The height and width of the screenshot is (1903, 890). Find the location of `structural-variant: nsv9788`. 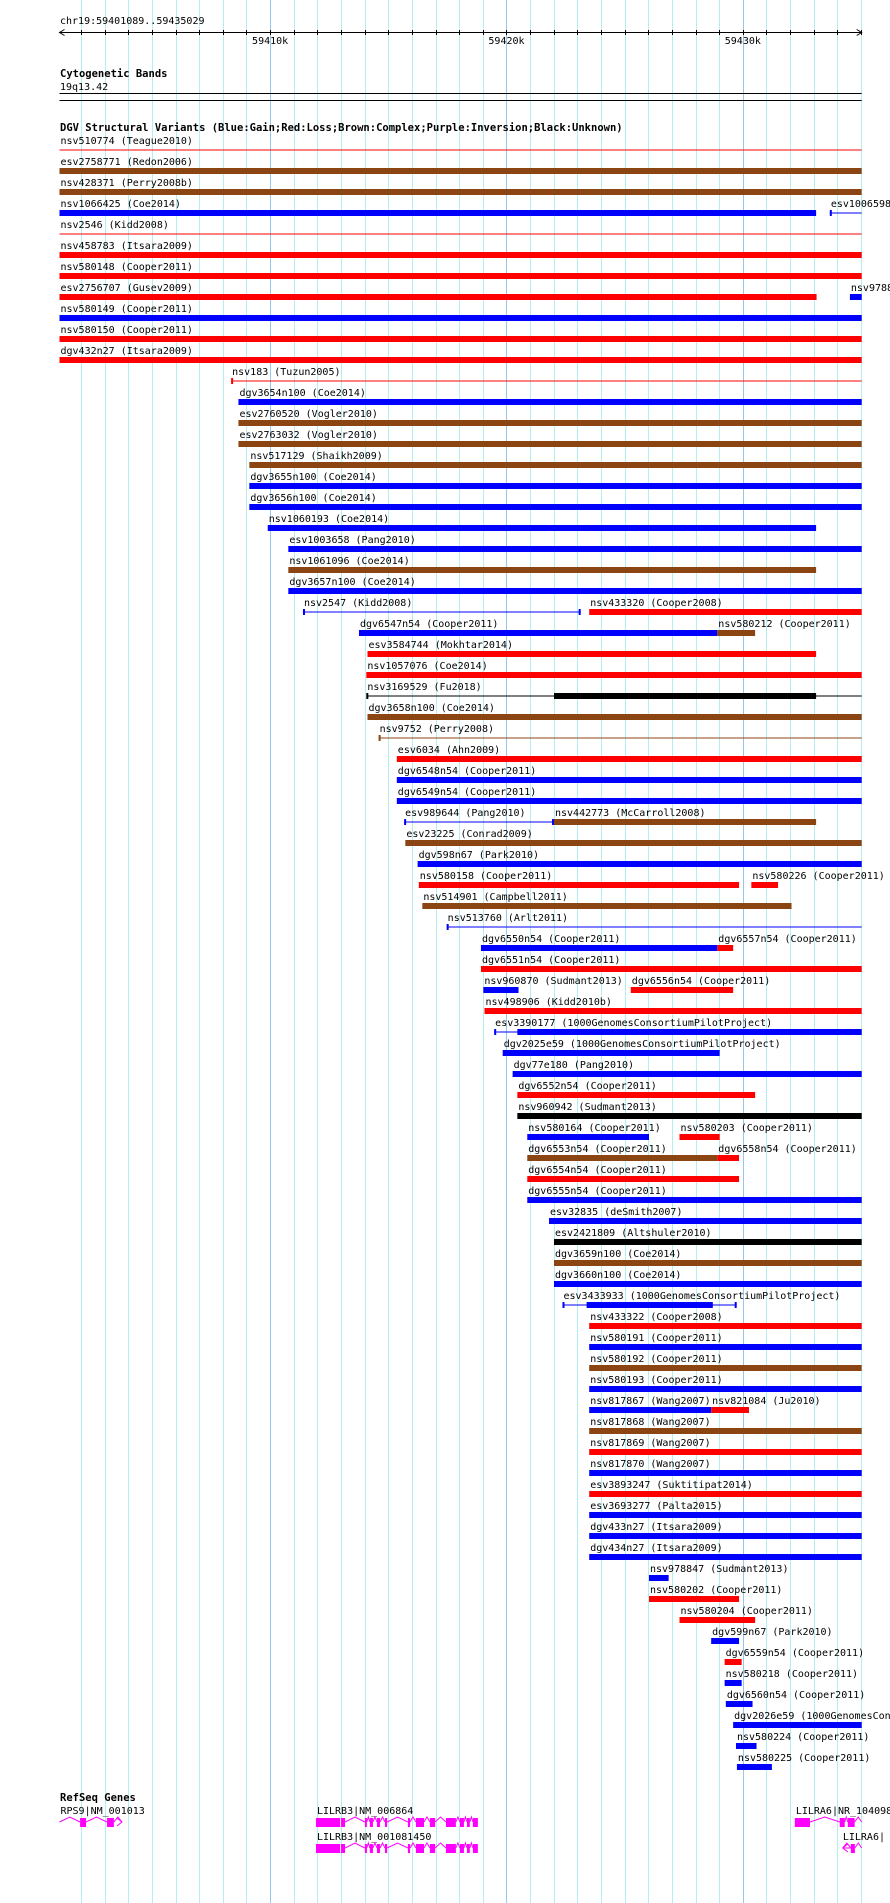

structural-variant: nsv9788 is located at coordinates (869, 291).